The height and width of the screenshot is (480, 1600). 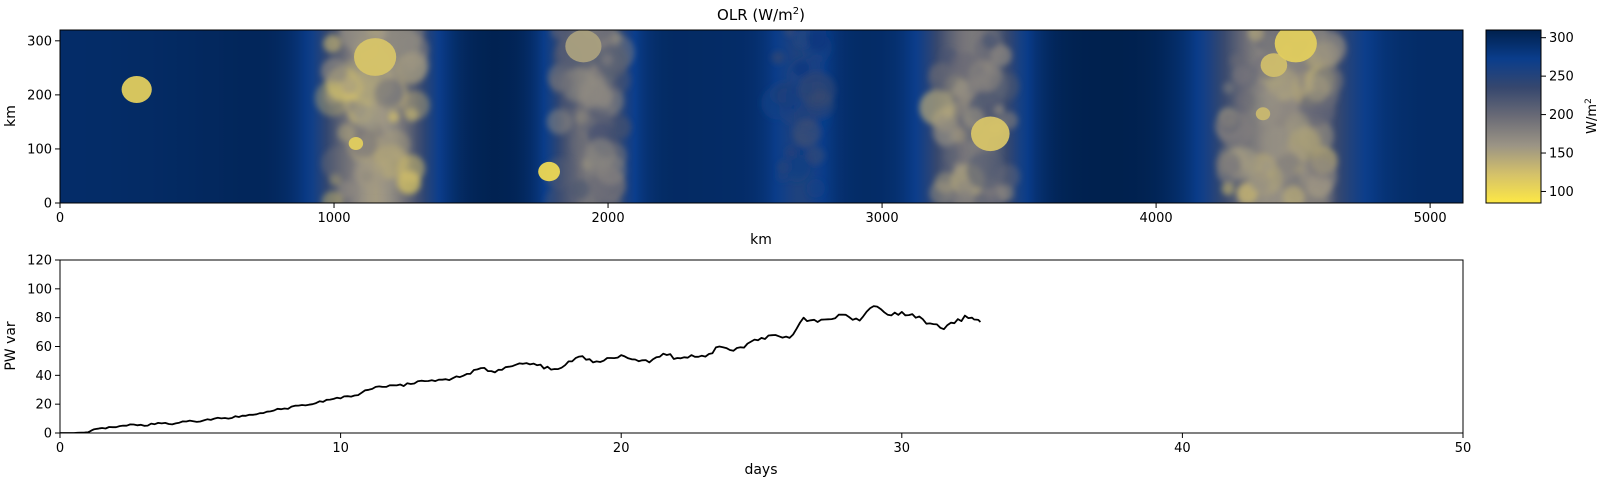 What do you see at coordinates (39, 95) in the screenshot?
I see `olr-y-tick-label: 200` at bounding box center [39, 95].